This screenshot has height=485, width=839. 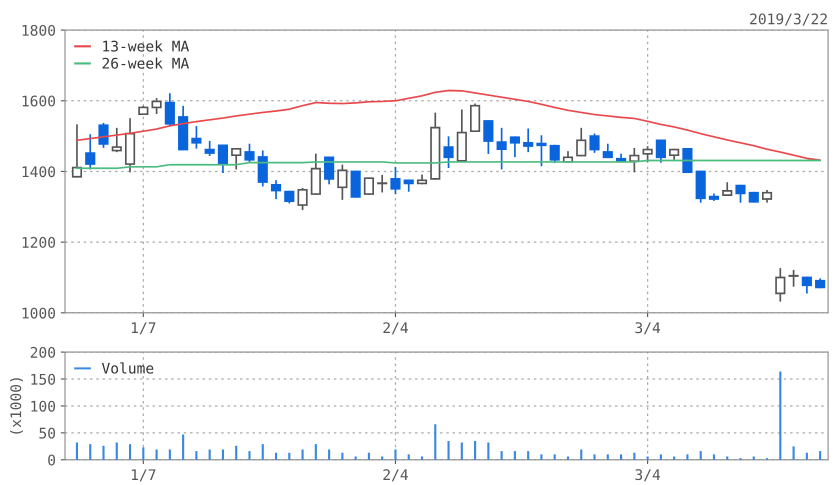 What do you see at coordinates (39, 172) in the screenshot?
I see `y-tick-label: 1400` at bounding box center [39, 172].